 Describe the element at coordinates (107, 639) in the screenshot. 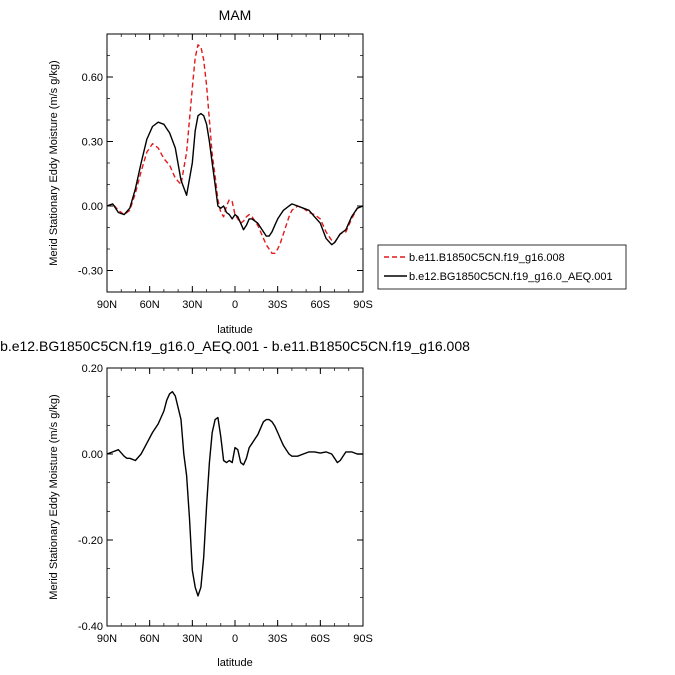

I see `bottom-x-tick-label: 90N` at that location.